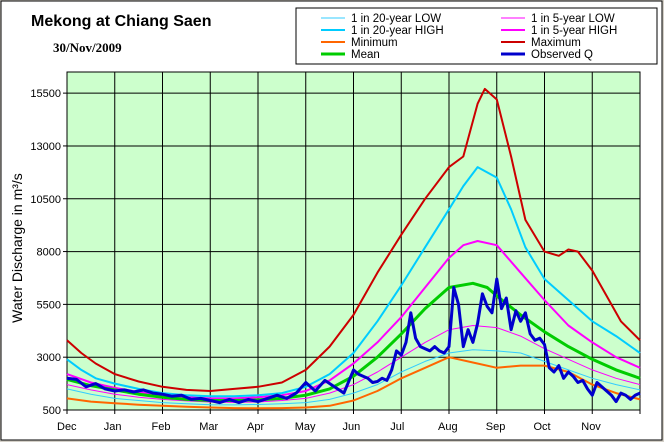 The image size is (664, 442). What do you see at coordinates (45, 94) in the screenshot?
I see `y-tick-label: 15500` at bounding box center [45, 94].